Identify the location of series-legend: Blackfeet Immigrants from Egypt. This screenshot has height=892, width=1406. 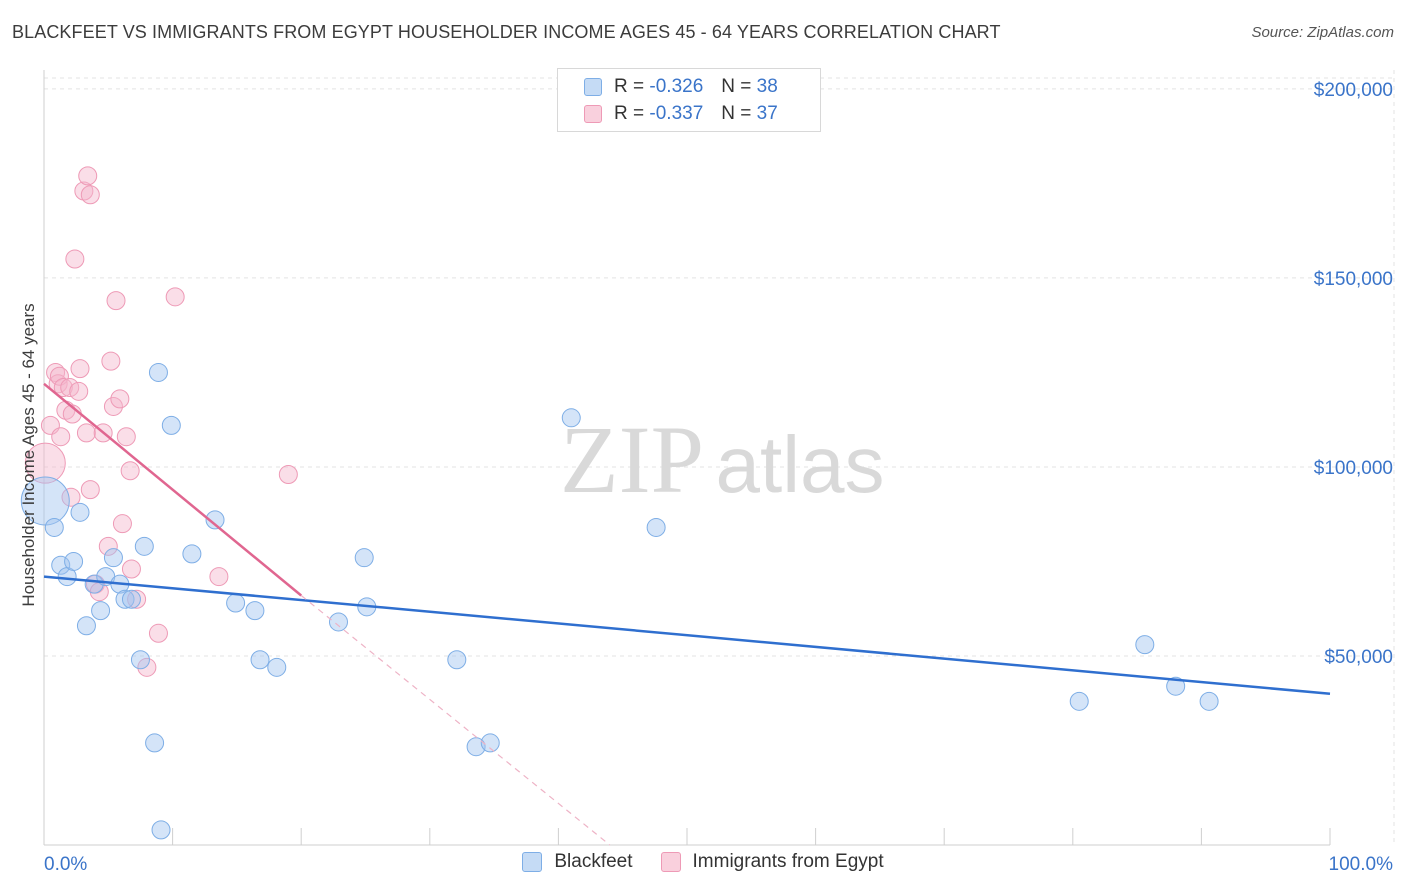
(703, 862).